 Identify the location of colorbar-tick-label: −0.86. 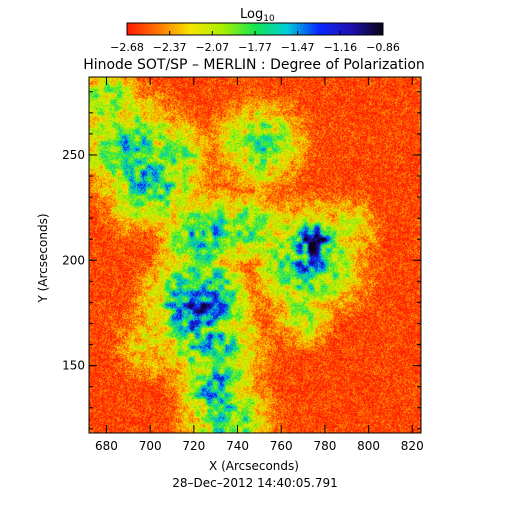
(383, 47).